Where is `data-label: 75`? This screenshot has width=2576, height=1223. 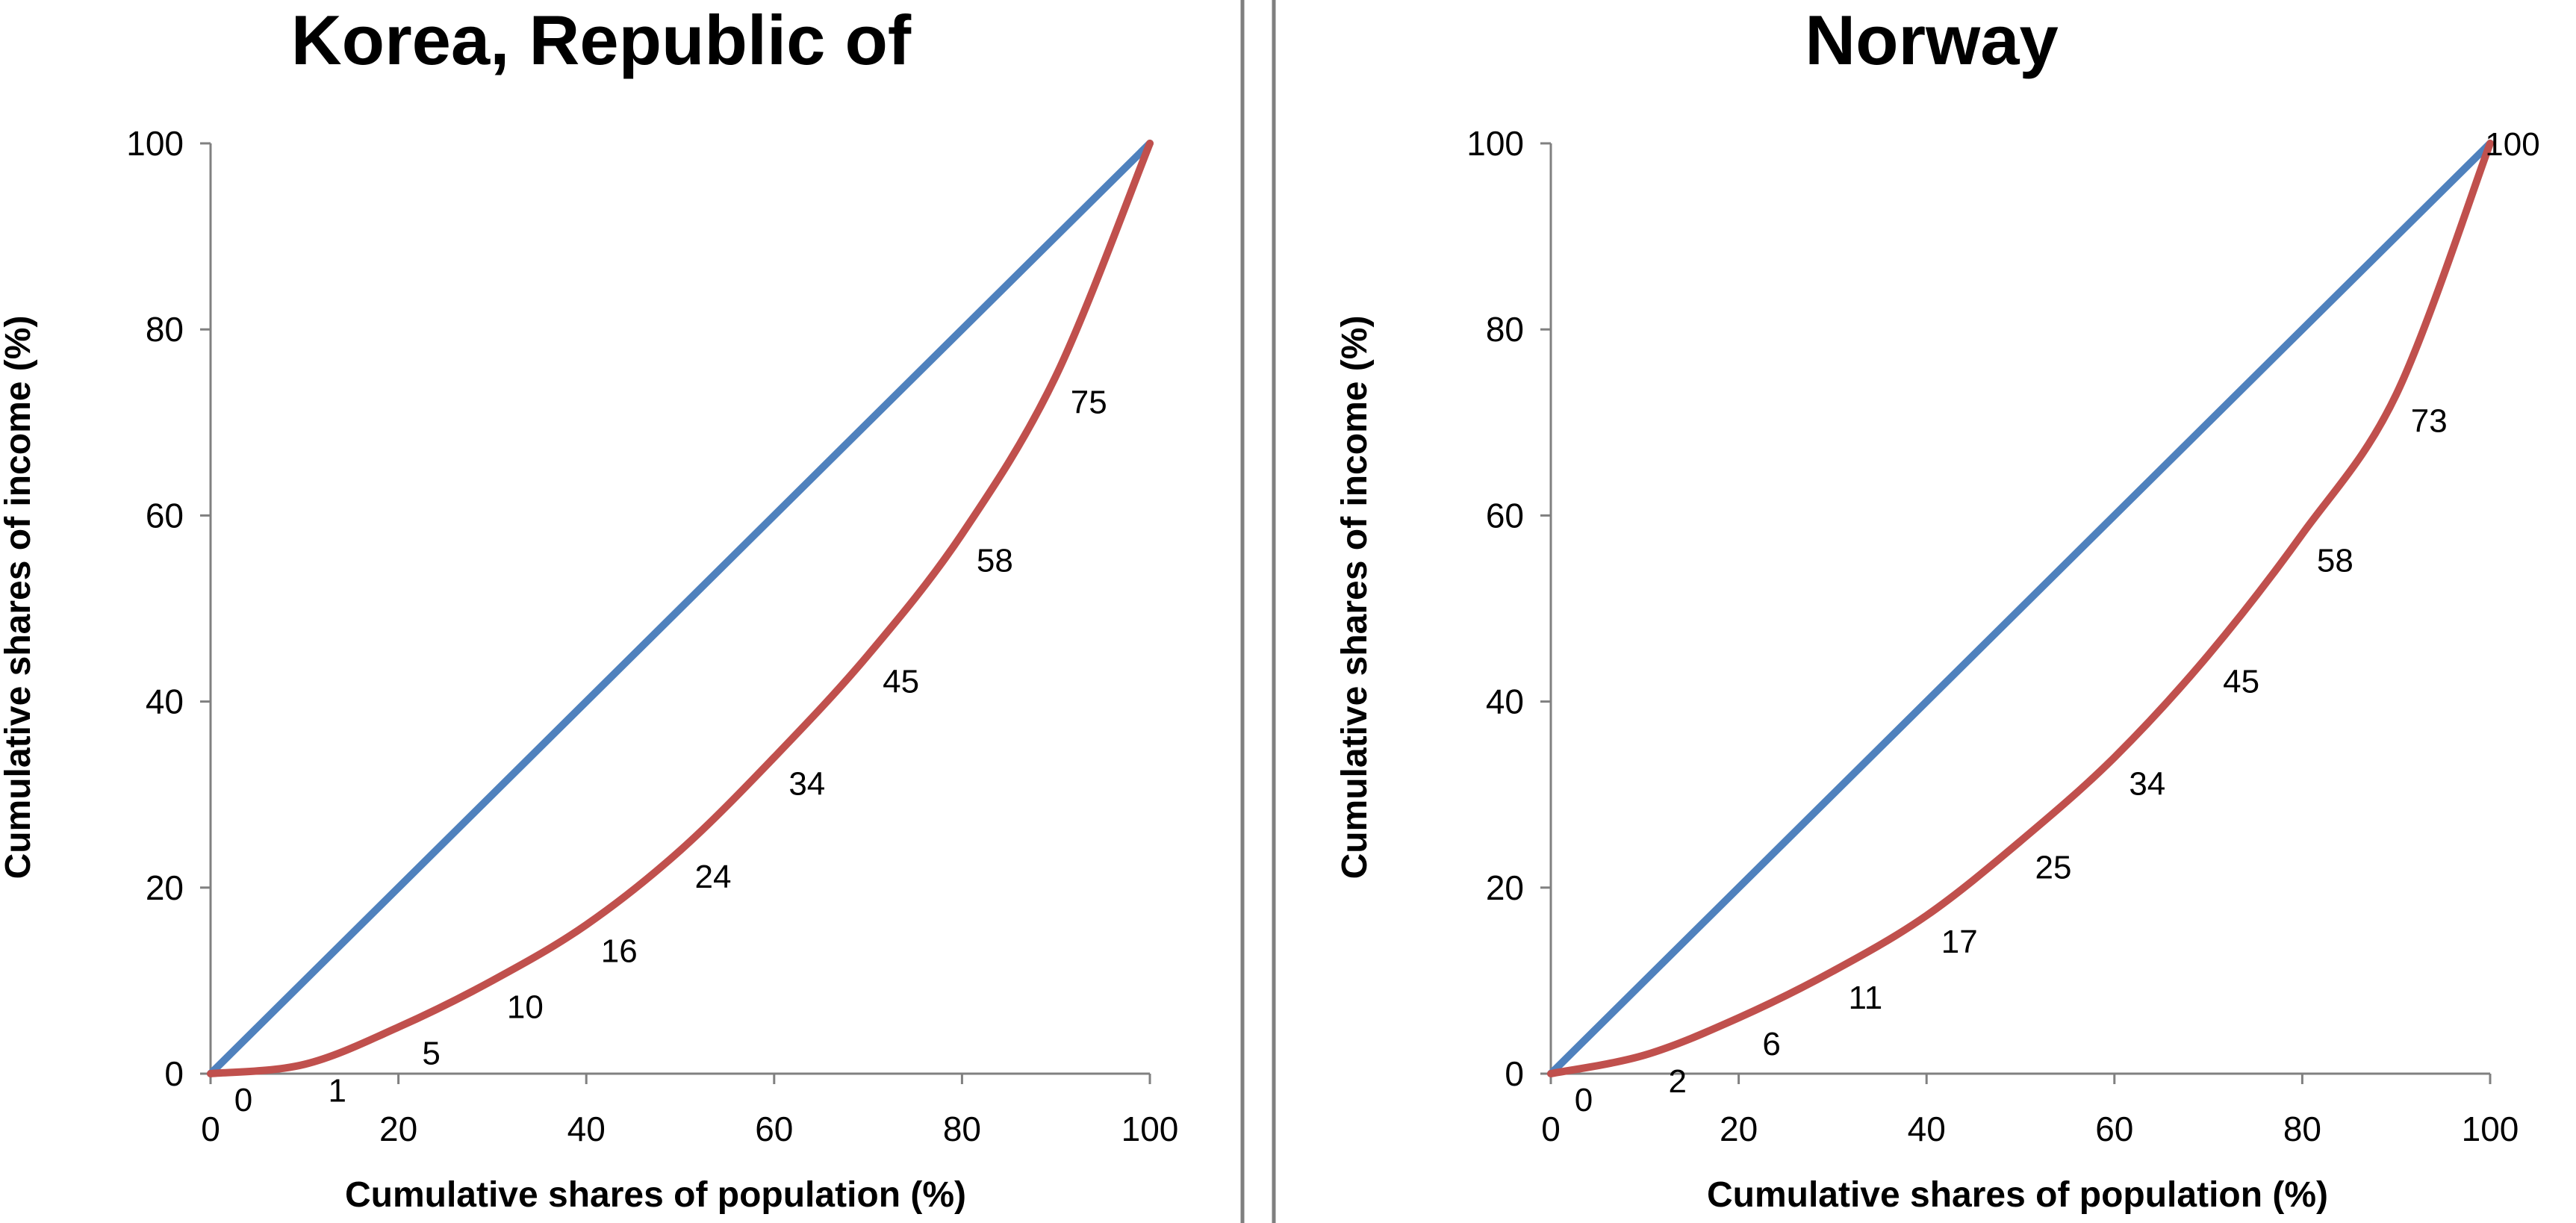 data-label: 75 is located at coordinates (1089, 403).